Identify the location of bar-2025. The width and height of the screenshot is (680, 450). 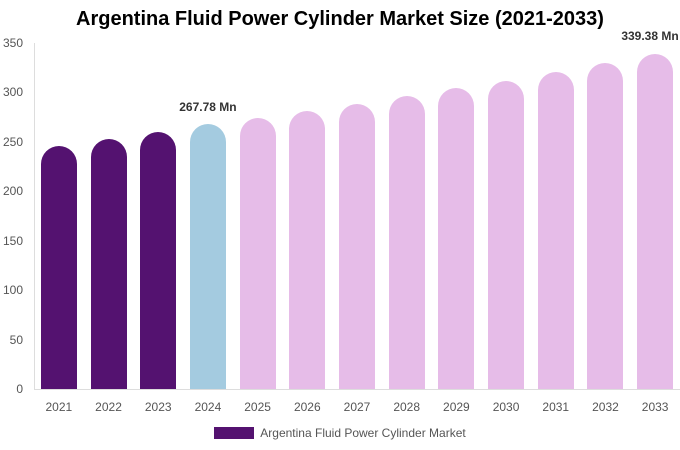
(257, 253).